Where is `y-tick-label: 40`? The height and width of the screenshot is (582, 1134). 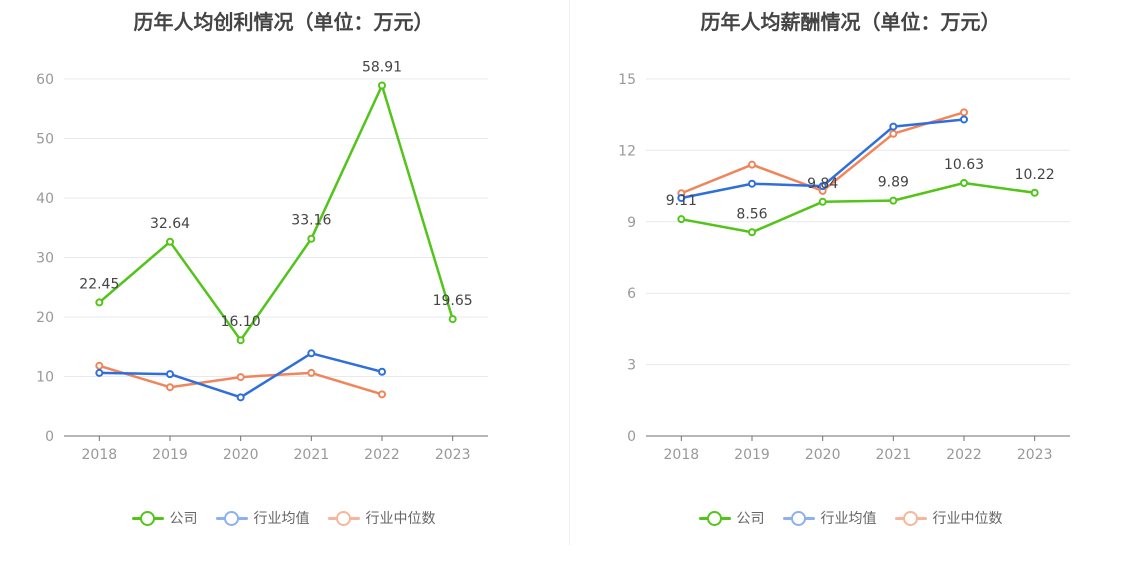 y-tick-label: 40 is located at coordinates (45, 199).